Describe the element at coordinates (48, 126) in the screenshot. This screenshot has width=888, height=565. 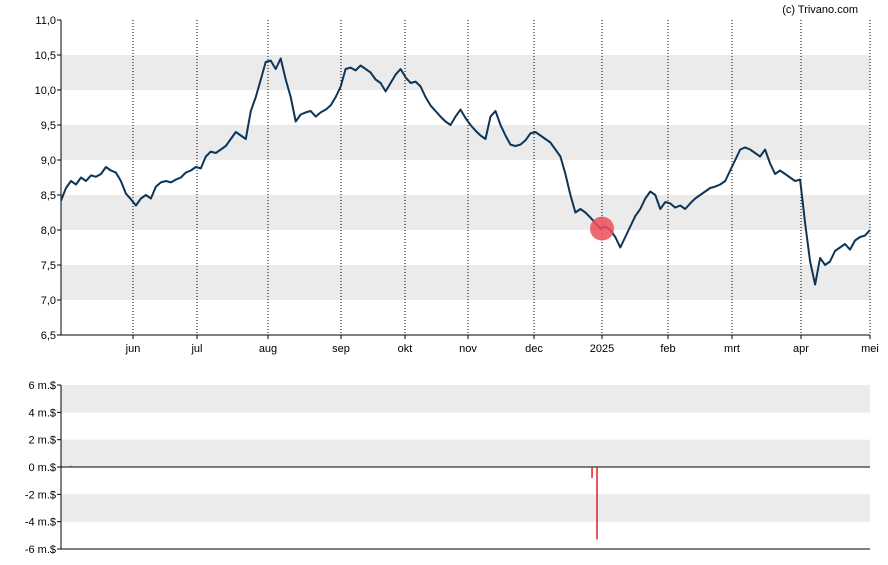
I see `y-tick-label: 9,5` at that location.